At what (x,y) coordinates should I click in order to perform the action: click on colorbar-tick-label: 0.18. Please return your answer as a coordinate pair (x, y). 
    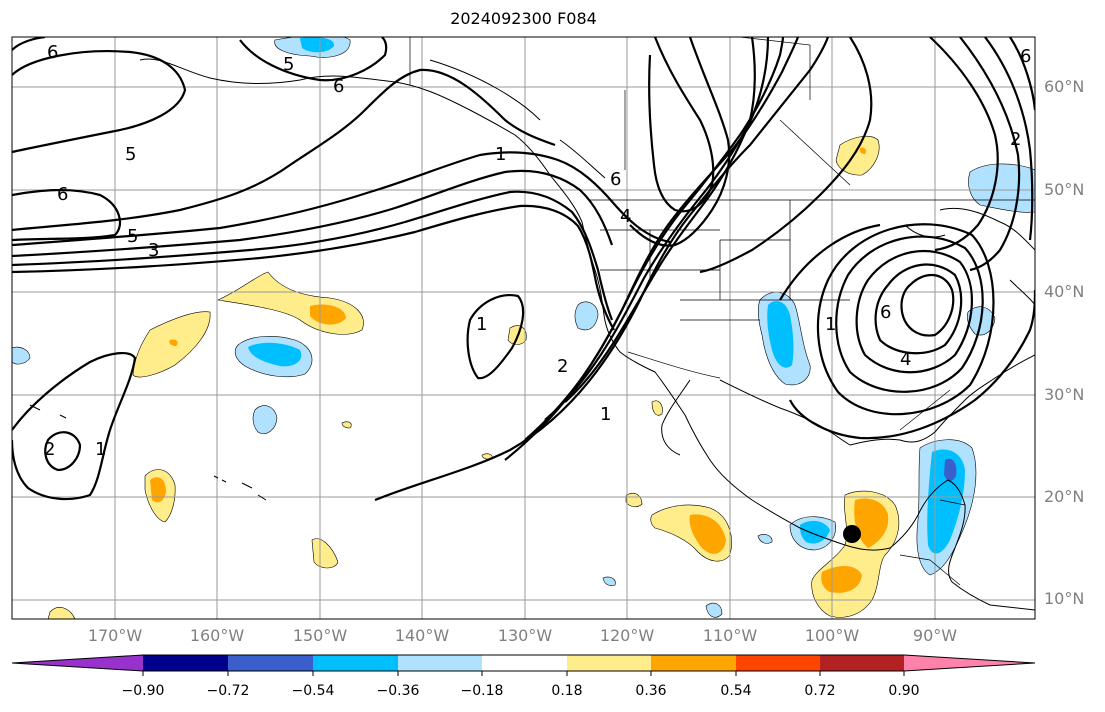
    Looking at the image, I should click on (567, 691).